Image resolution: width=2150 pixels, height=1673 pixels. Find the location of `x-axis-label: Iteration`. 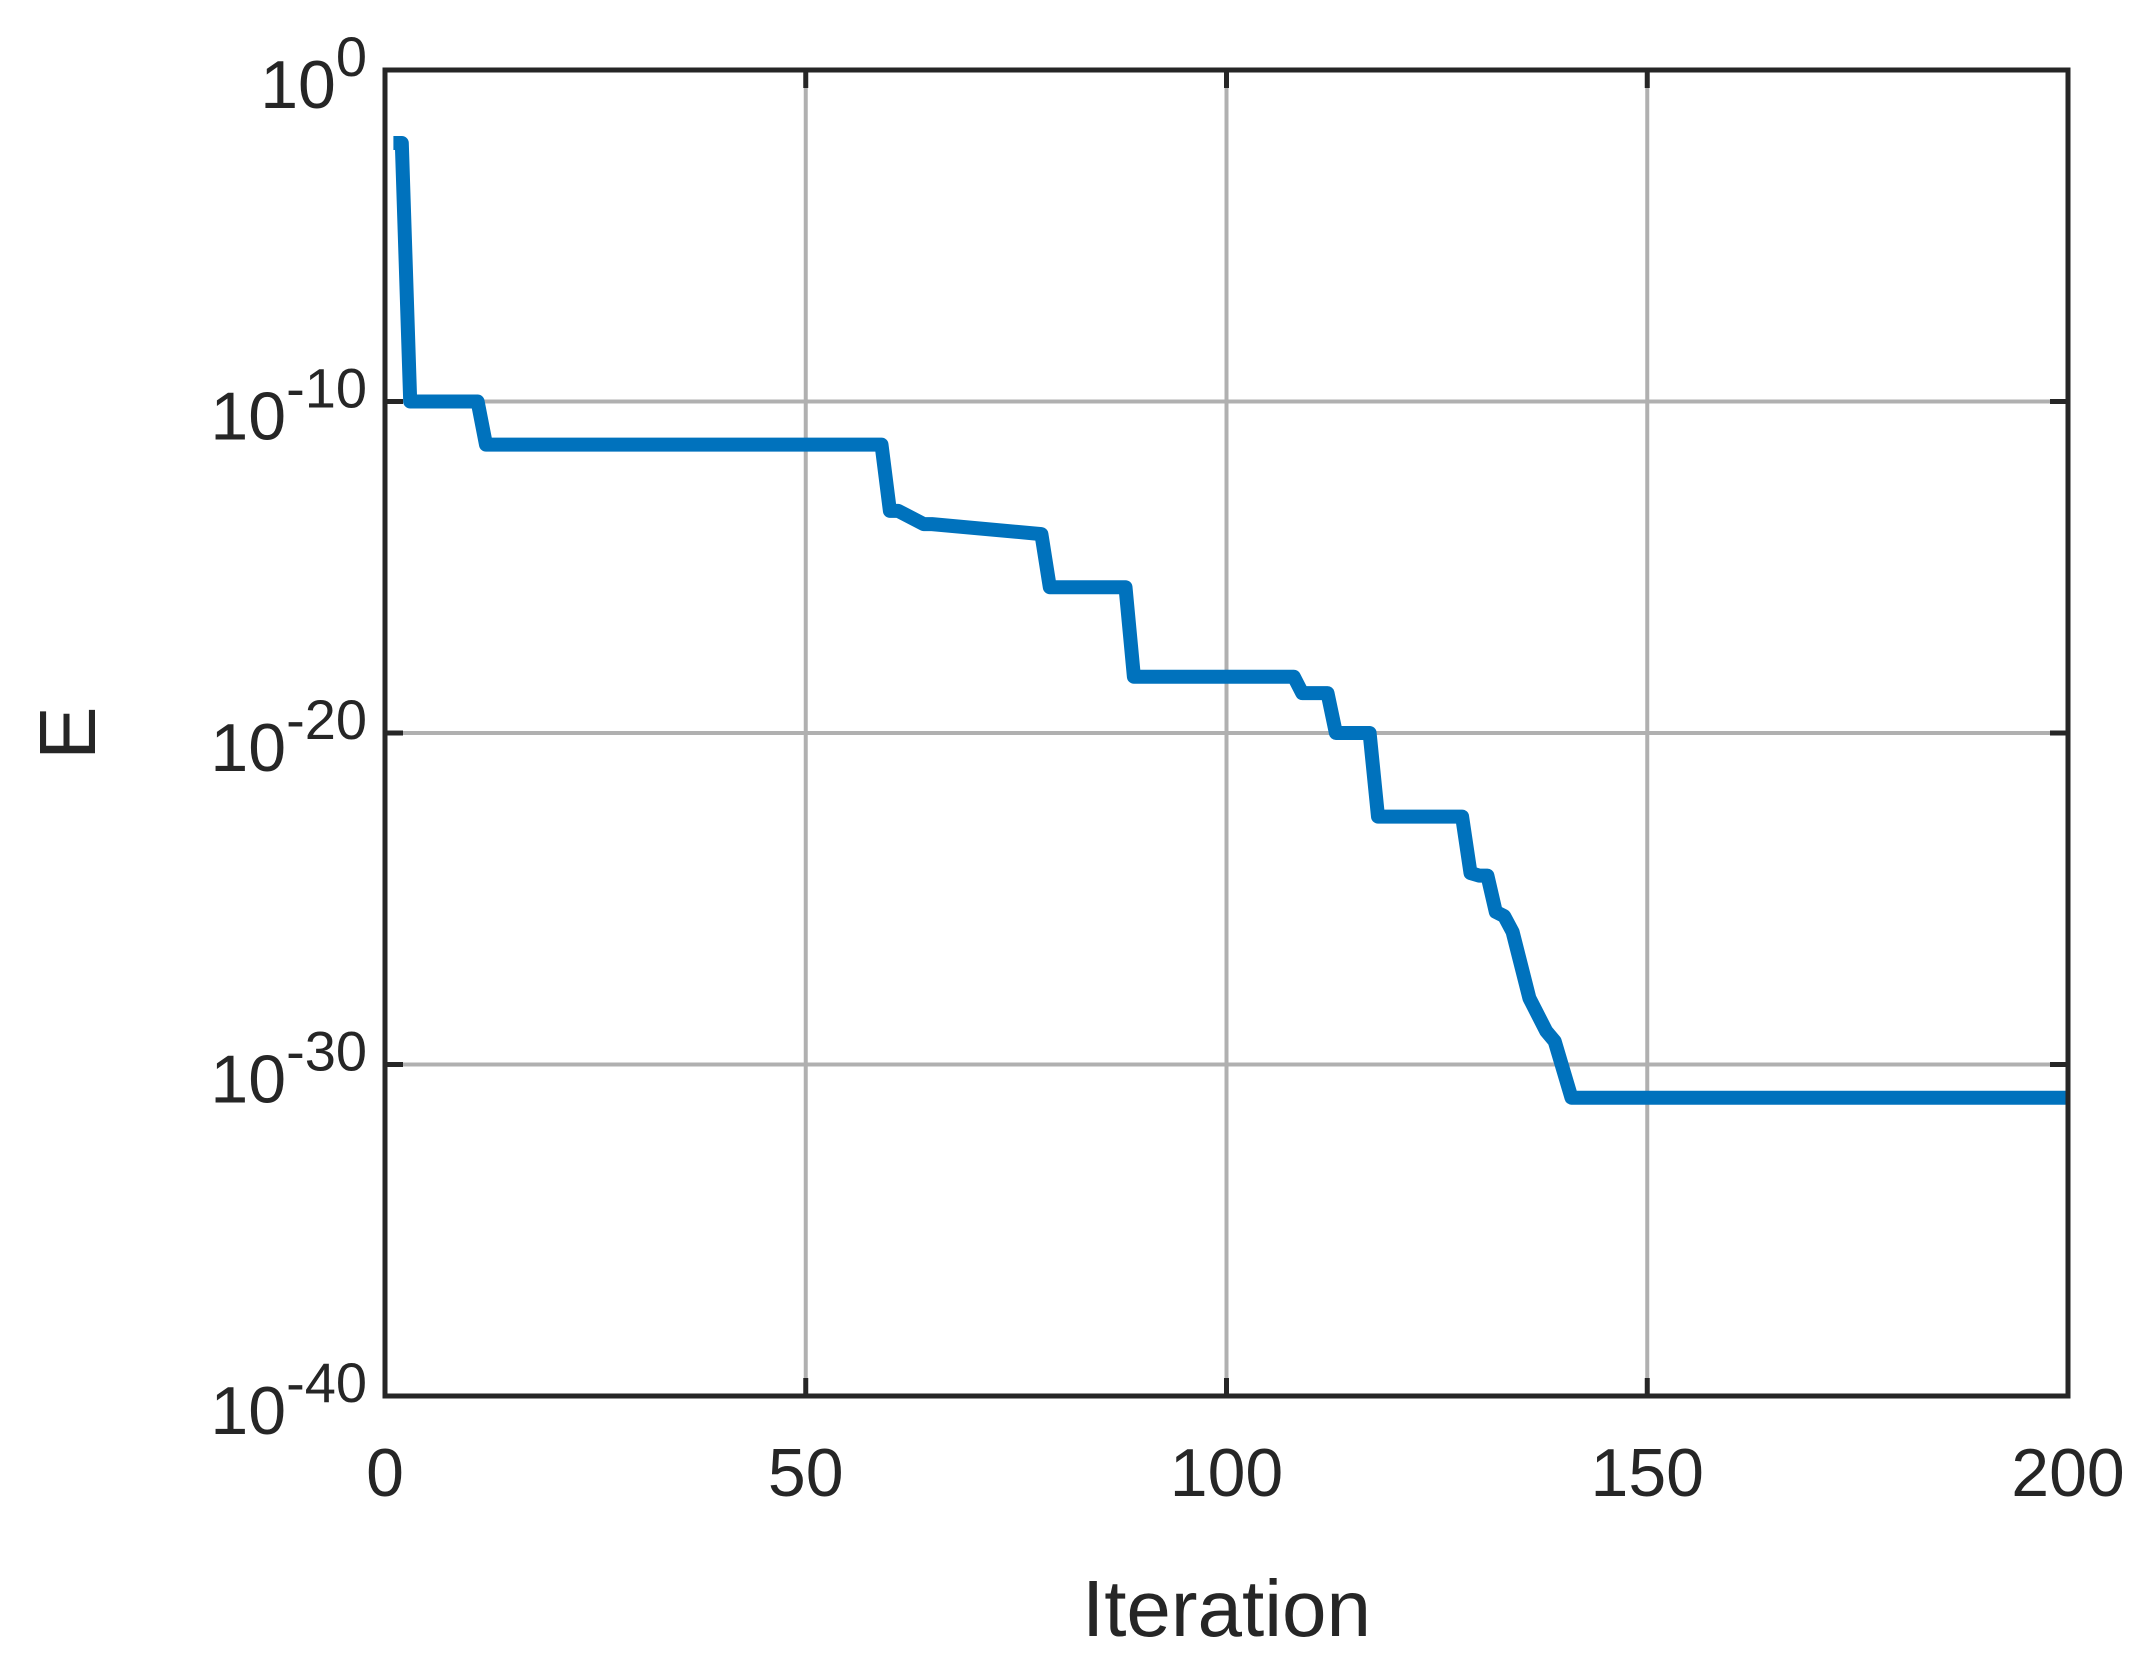

x-axis-label: Iteration is located at coordinates (1226, 1608).